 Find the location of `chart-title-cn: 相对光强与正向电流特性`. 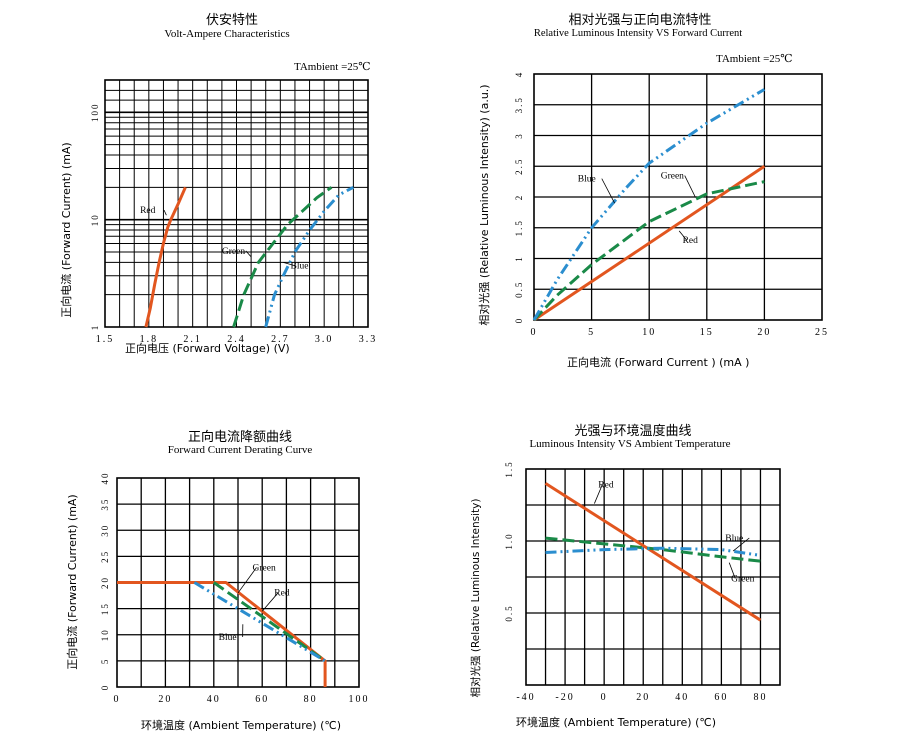

chart-title-cn: 相对光强与正向电流特性 is located at coordinates (639, 20).